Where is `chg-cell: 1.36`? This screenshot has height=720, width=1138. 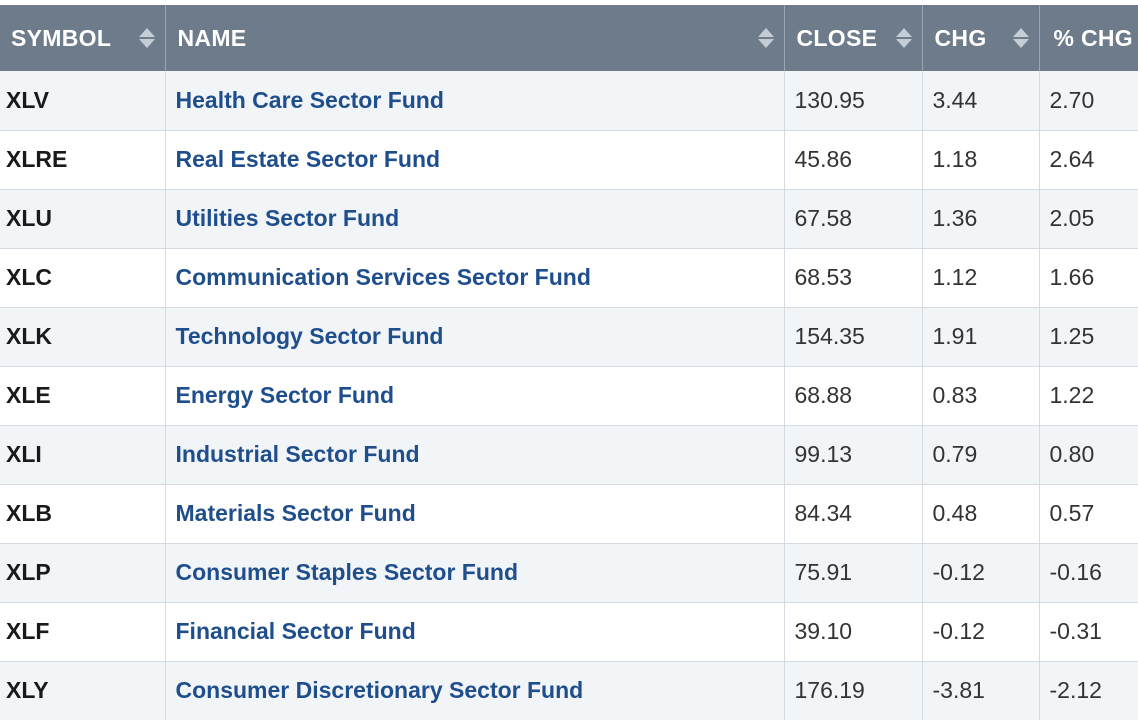 chg-cell: 1.36 is located at coordinates (981, 219).